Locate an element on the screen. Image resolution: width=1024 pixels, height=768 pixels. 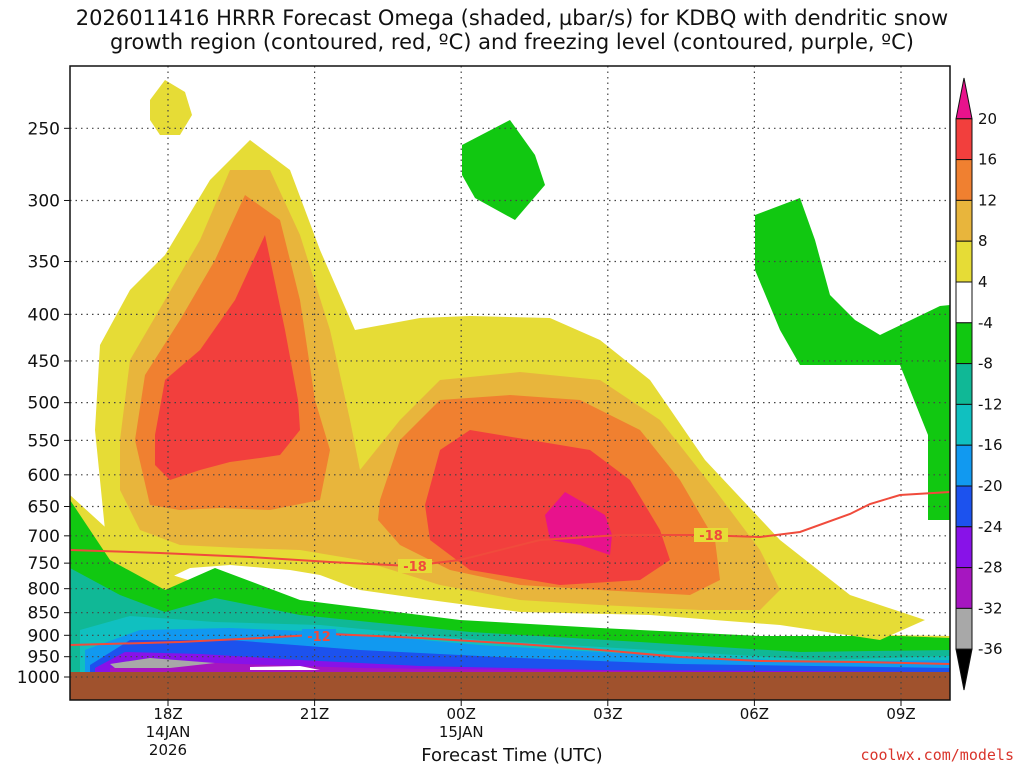
x-tick-label: 00Z is located at coordinates (461, 714).